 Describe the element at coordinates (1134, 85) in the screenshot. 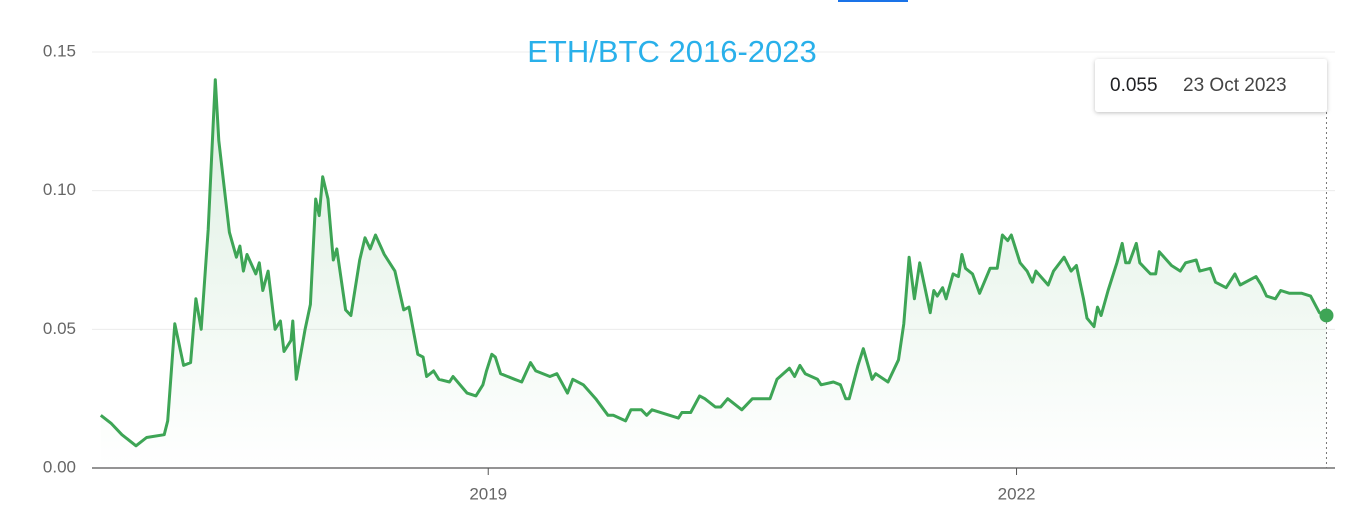

I see `tooltip-value: 0.055` at that location.